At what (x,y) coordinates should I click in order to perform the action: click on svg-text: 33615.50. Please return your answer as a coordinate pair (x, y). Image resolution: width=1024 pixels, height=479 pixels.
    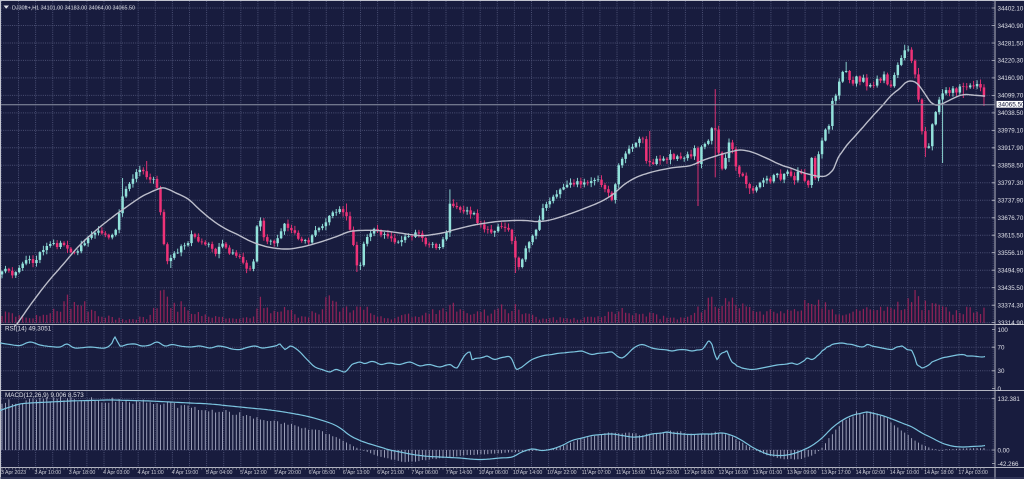
    Looking at the image, I should click on (1011, 236).